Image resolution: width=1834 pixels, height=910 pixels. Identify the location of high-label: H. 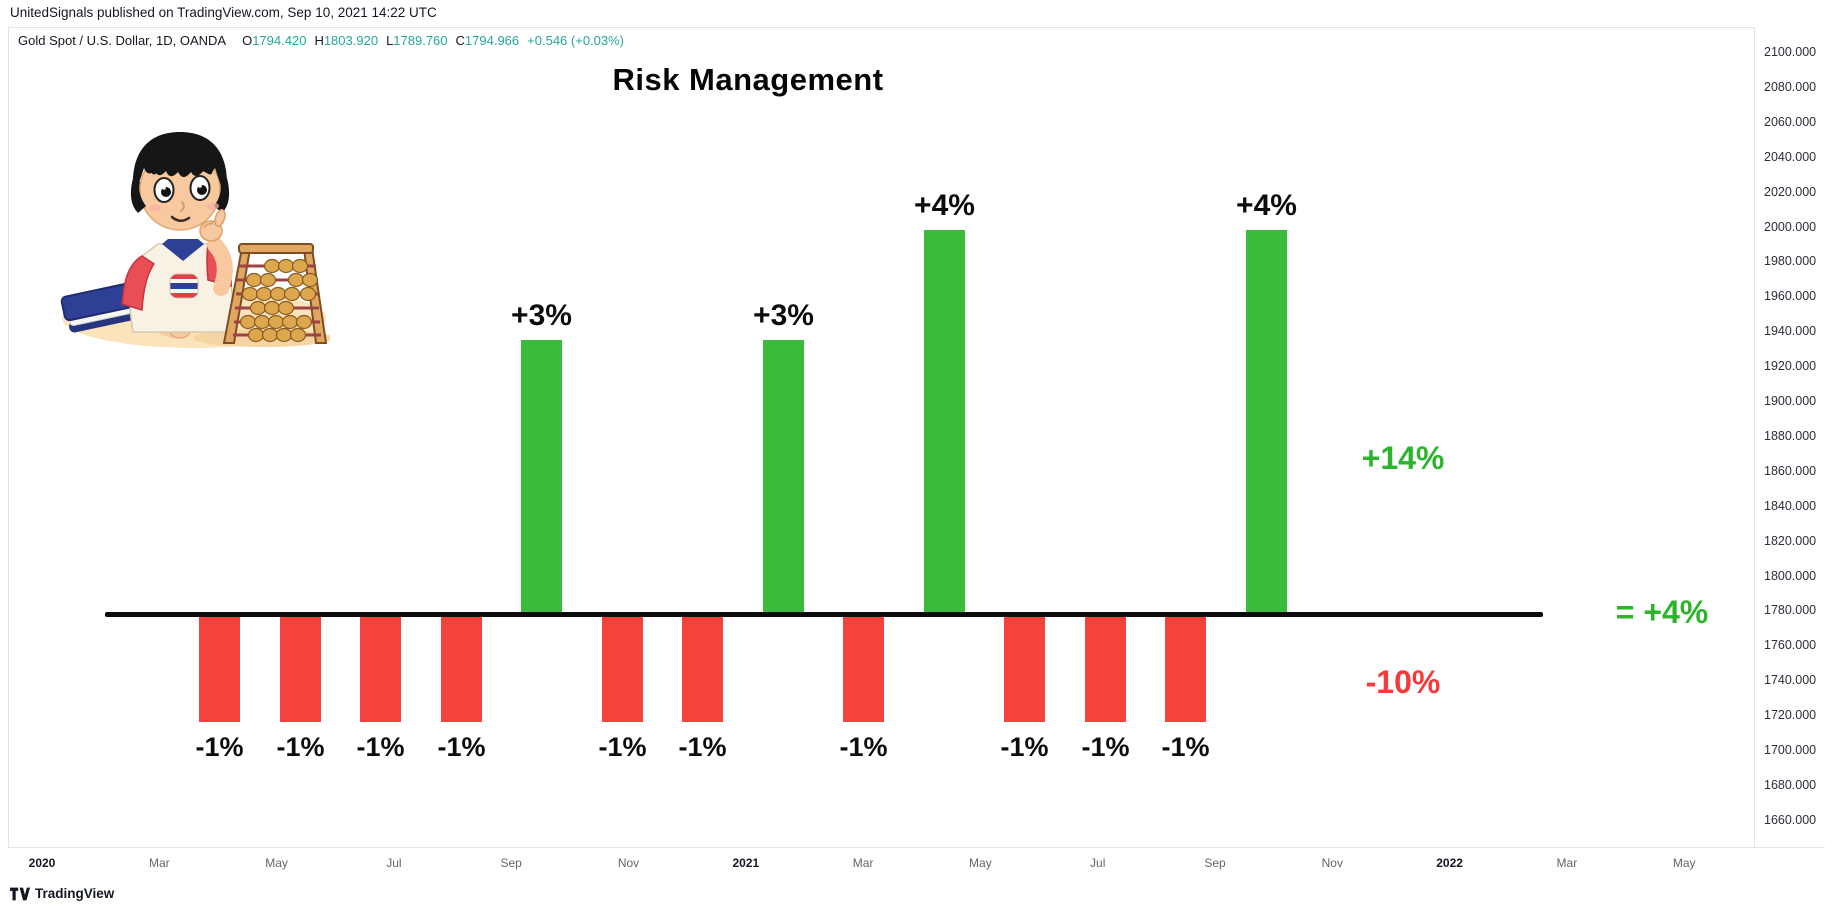
(319, 40).